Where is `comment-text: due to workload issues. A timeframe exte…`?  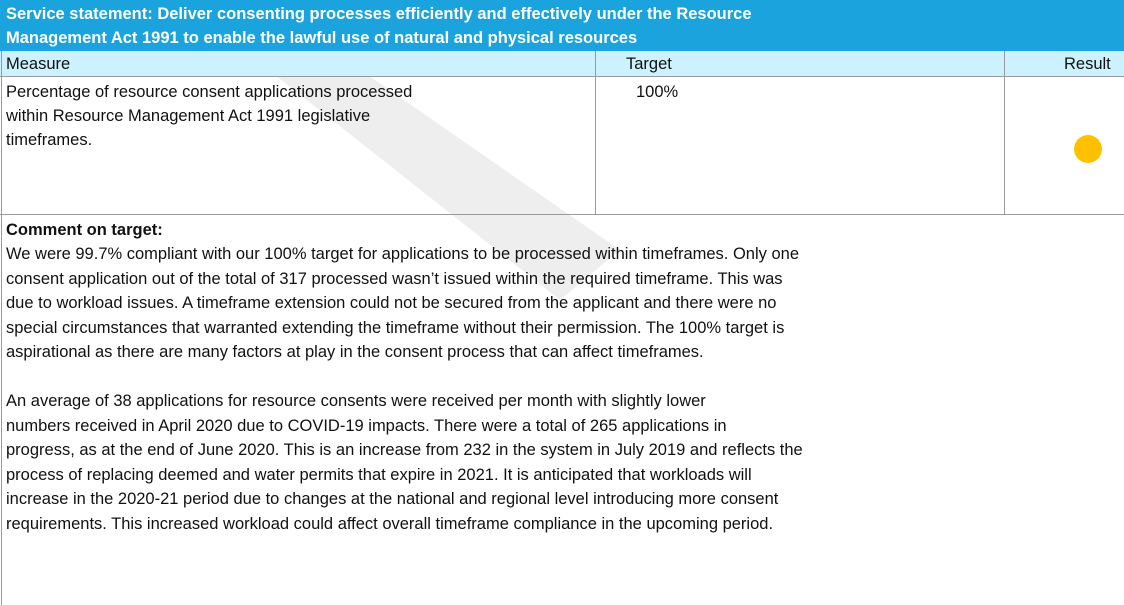 comment-text: due to workload issues. A timeframe exte… is located at coordinates (391, 303).